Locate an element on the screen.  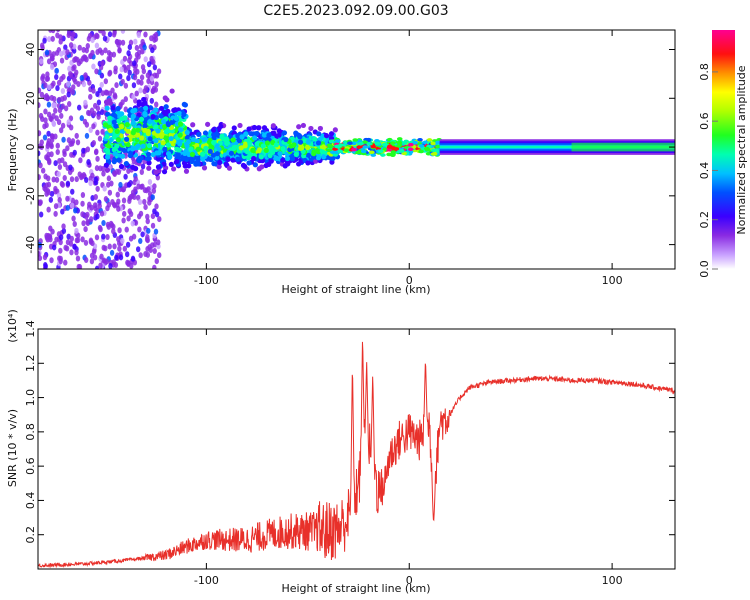
colorbar-tick-label: 0.4 is located at coordinates (704, 171).